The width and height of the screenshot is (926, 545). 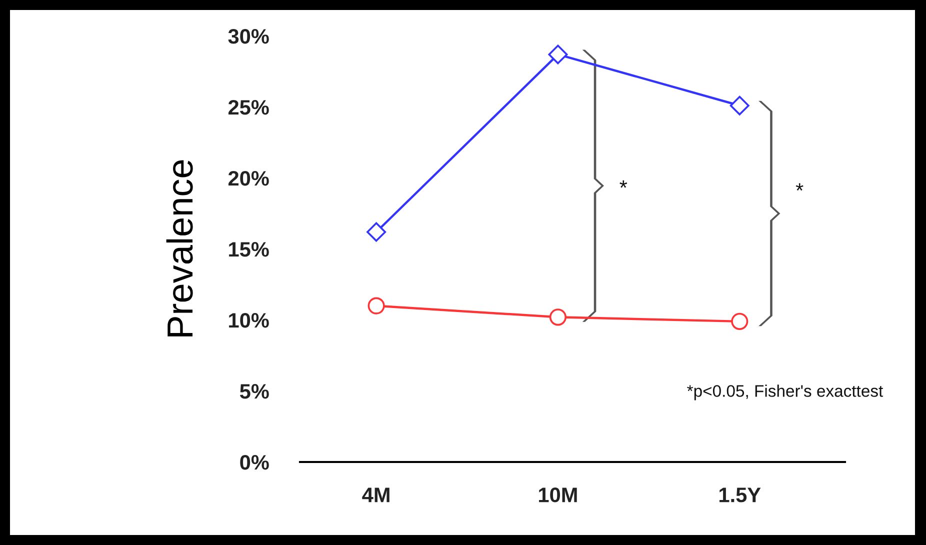 What do you see at coordinates (254, 462) in the screenshot?
I see `y-tick-label: 0%` at bounding box center [254, 462].